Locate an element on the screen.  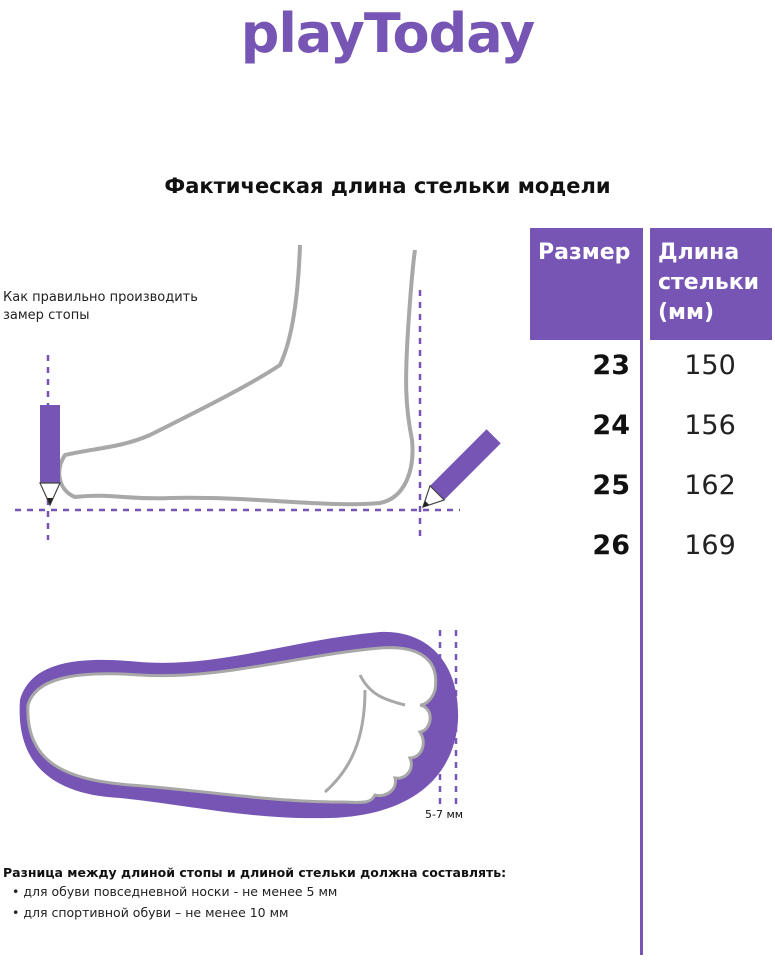
table-header-size: Размер is located at coordinates (586, 284).